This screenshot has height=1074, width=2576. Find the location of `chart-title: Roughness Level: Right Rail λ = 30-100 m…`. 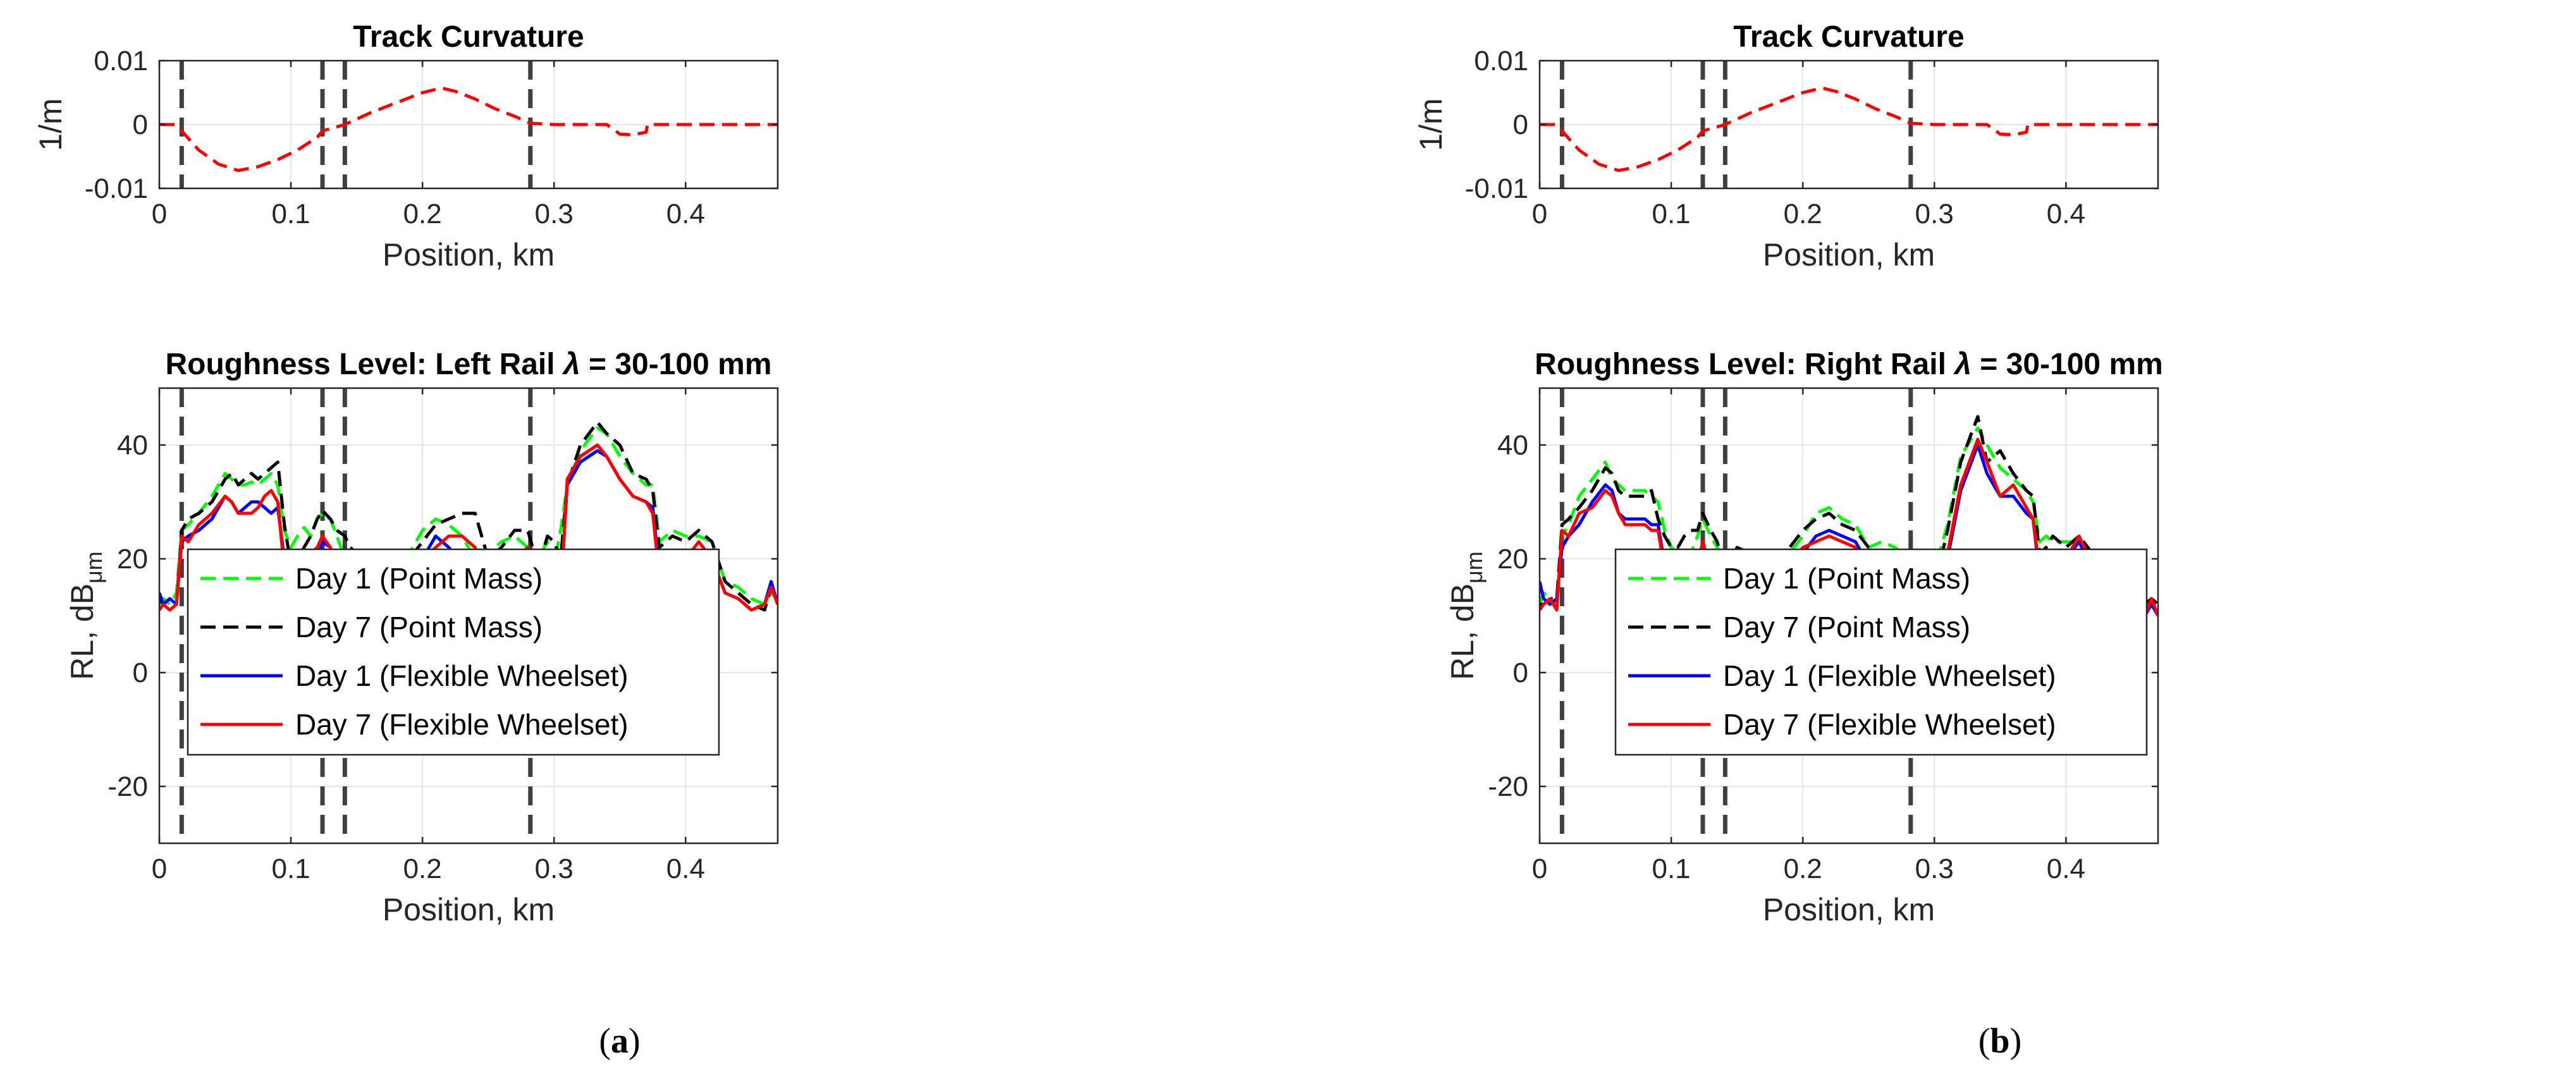

chart-title: Roughness Level: Right Rail λ = 30-100 m… is located at coordinates (1849, 364).